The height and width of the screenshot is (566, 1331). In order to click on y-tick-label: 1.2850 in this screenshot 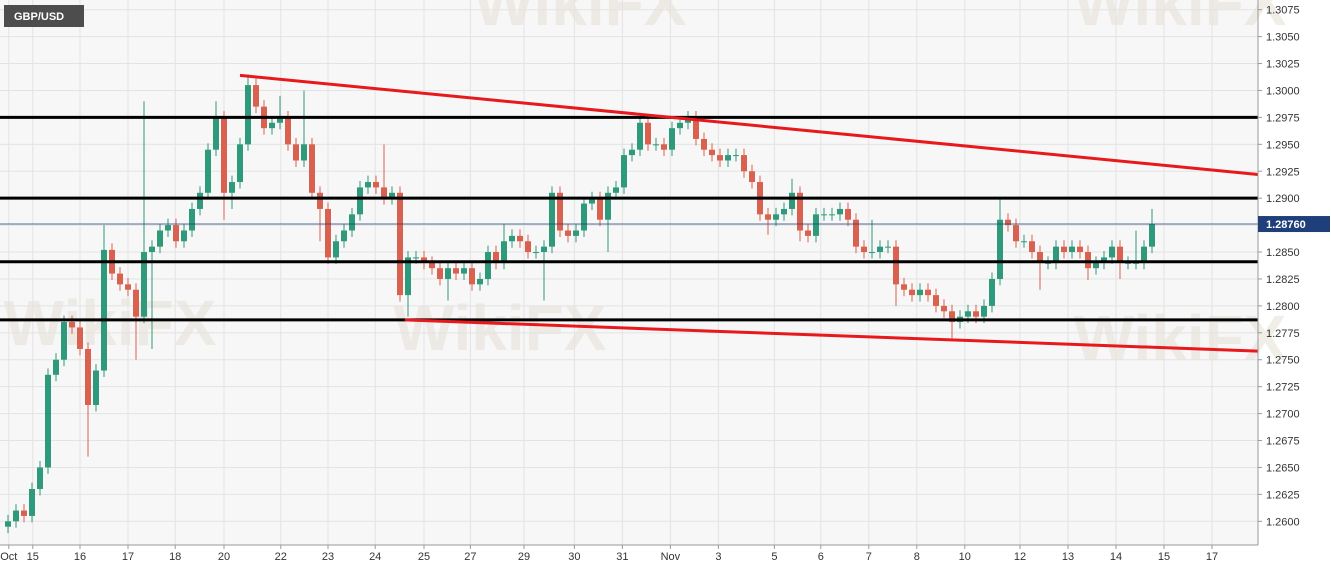, I will do `click(1283, 253)`.